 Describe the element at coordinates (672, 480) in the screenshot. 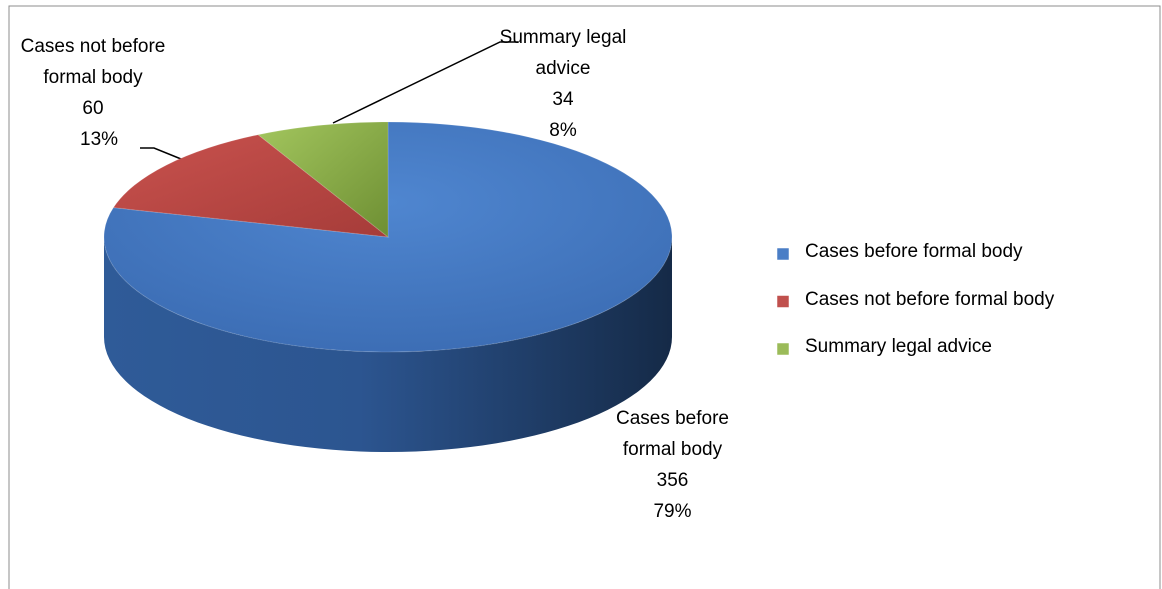

I see `label-value: 356` at that location.